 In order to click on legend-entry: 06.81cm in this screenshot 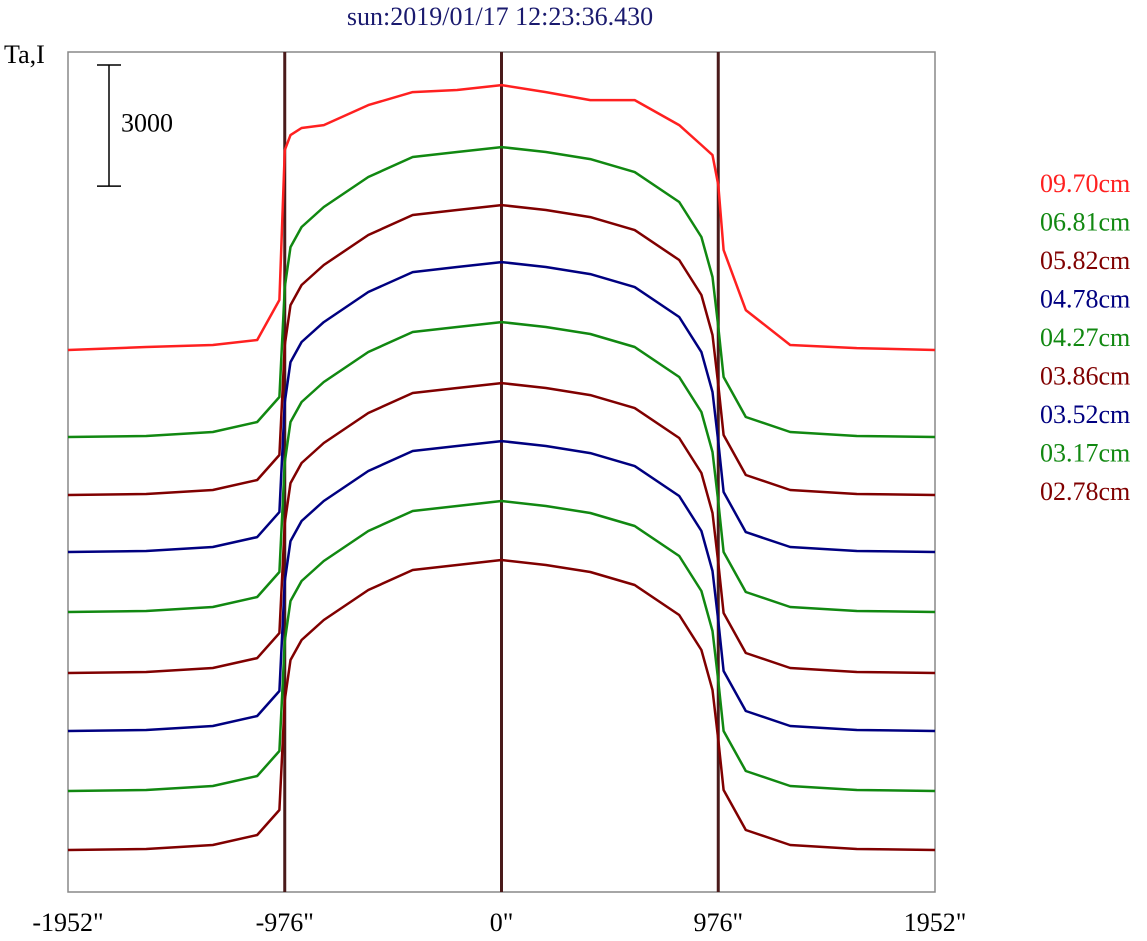, I will do `click(1085, 221)`.